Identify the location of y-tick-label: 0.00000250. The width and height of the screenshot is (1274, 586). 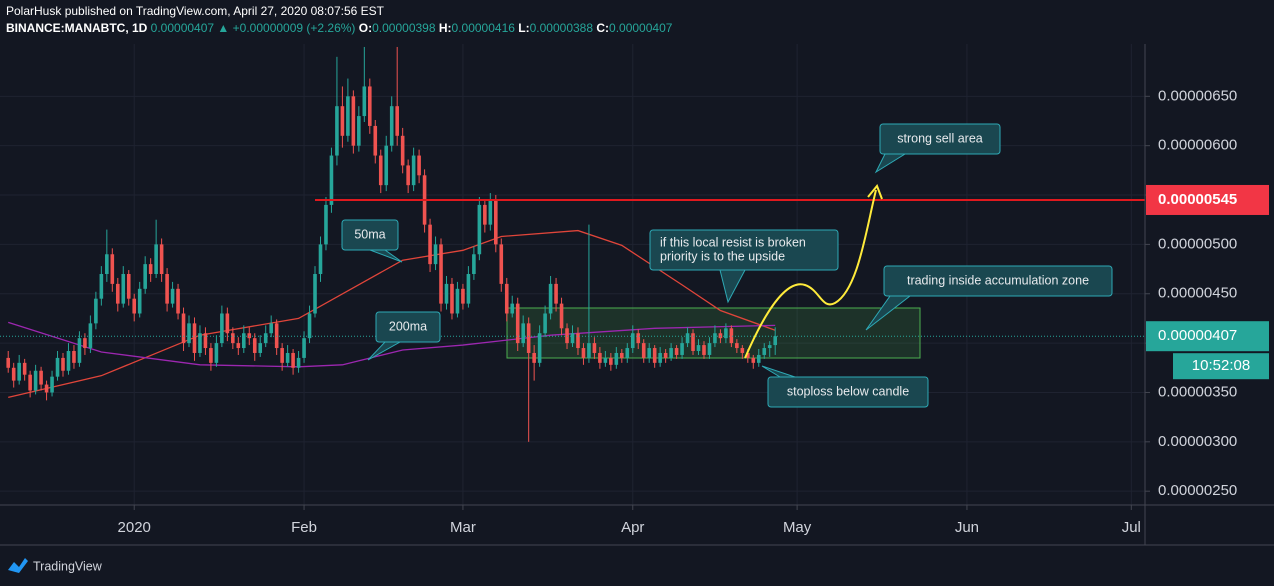
(1197, 490).